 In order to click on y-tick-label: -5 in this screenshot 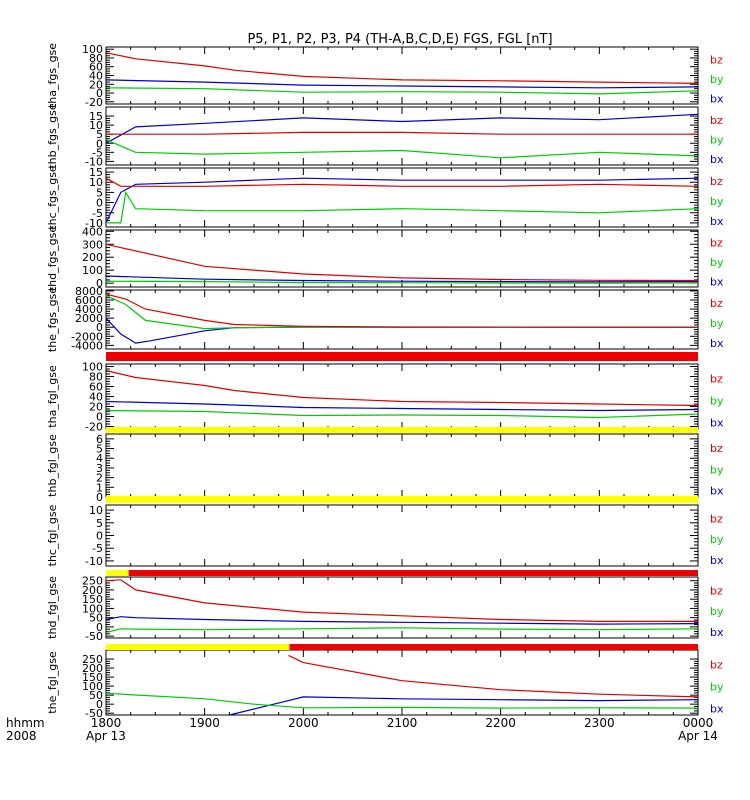, I will do `click(97, 213)`.